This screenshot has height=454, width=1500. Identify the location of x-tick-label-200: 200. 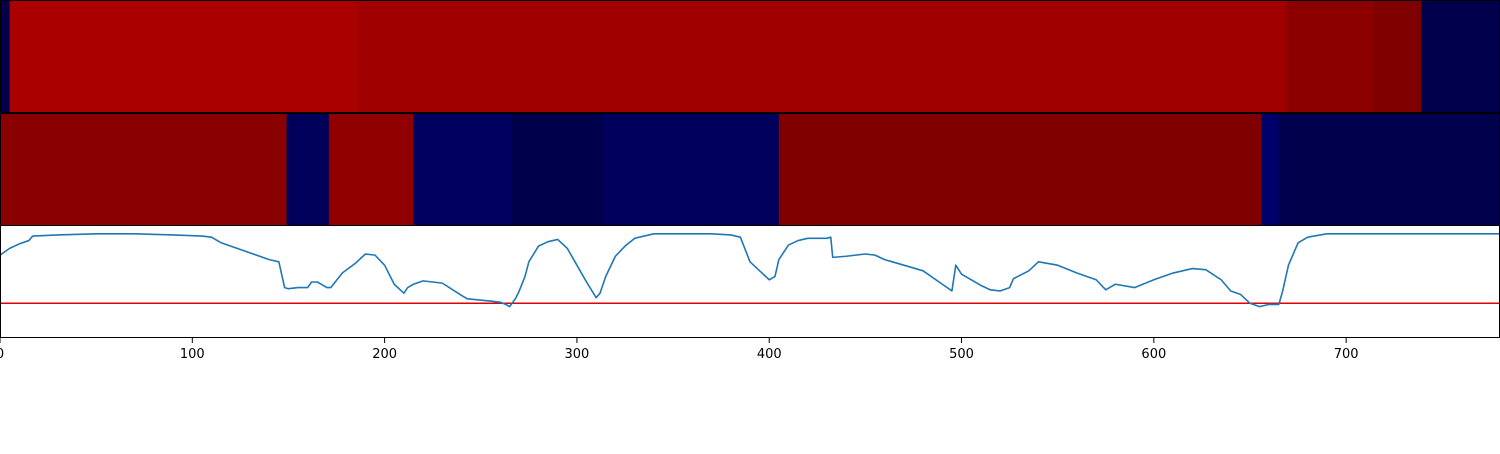
(384, 354).